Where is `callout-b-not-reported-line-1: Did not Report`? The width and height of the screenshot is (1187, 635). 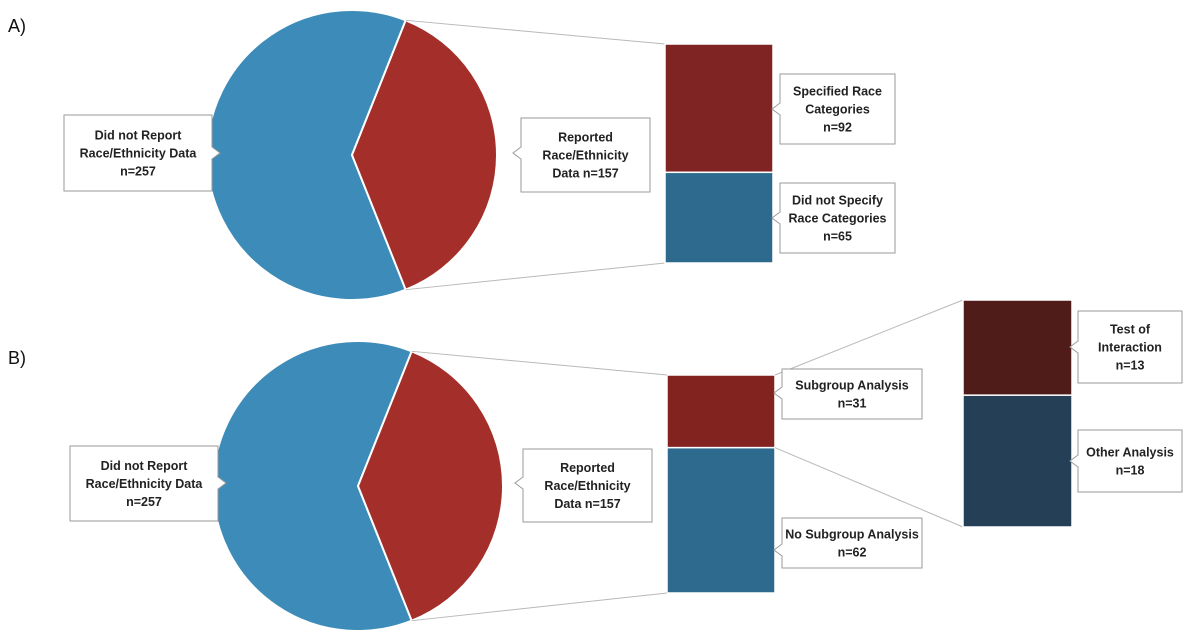 callout-b-not-reported-line-1: Did not Report is located at coordinates (145, 466).